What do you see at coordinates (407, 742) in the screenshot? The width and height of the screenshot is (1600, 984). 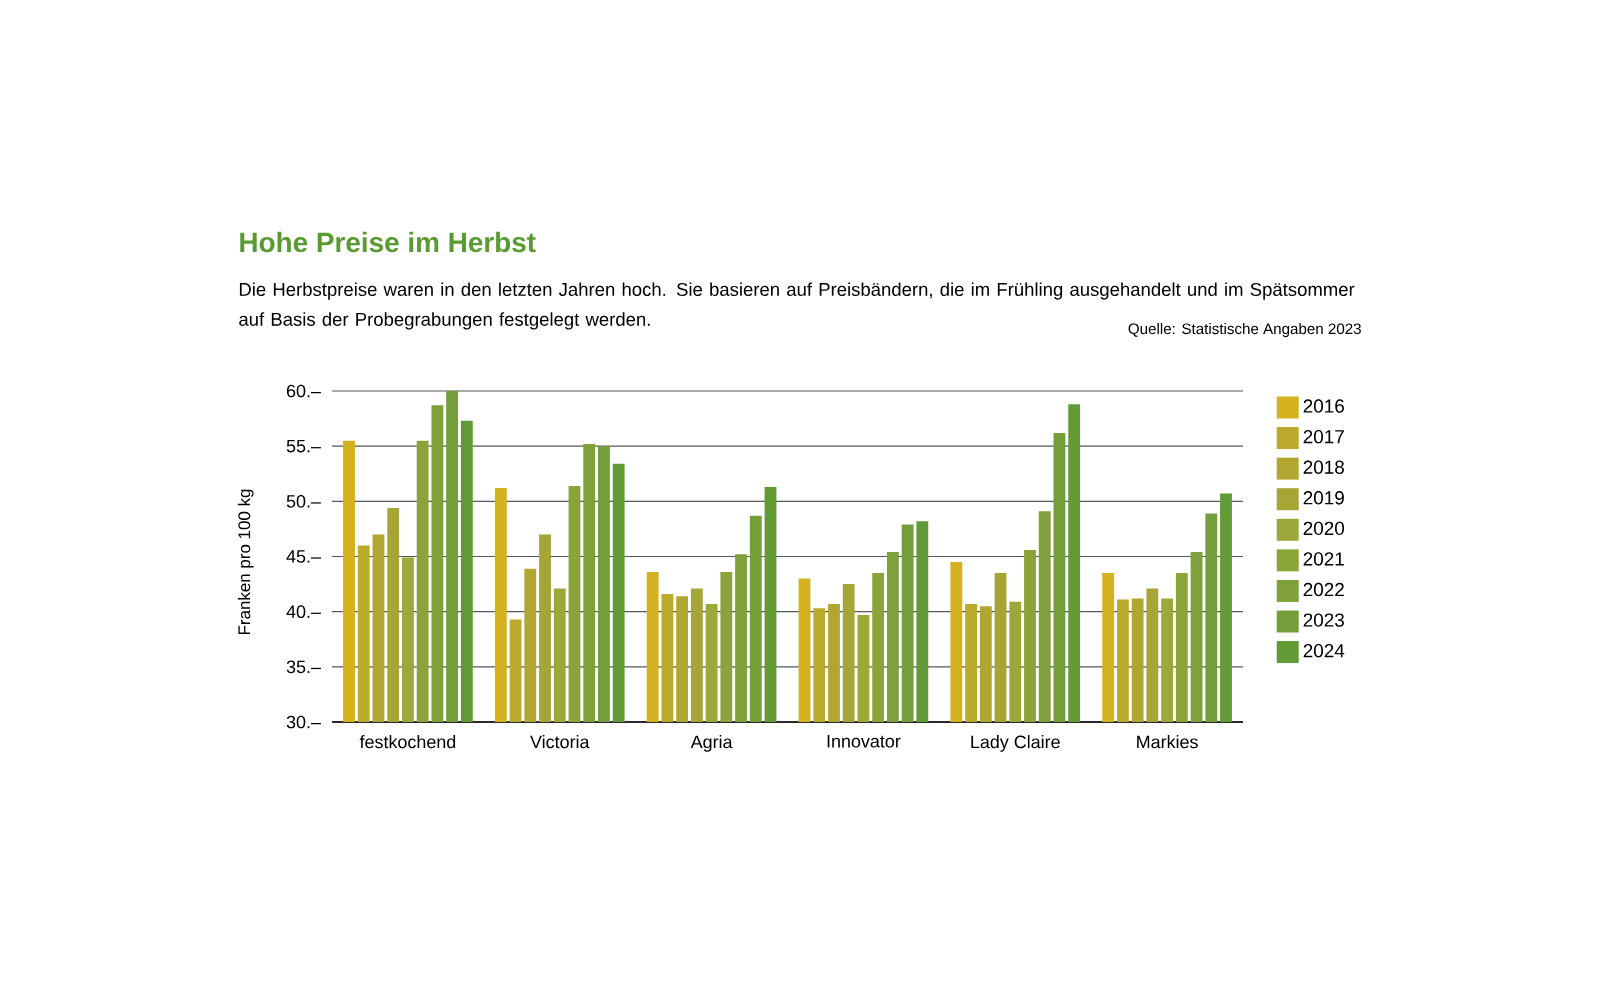 I see `x-tick-label: festkochend` at bounding box center [407, 742].